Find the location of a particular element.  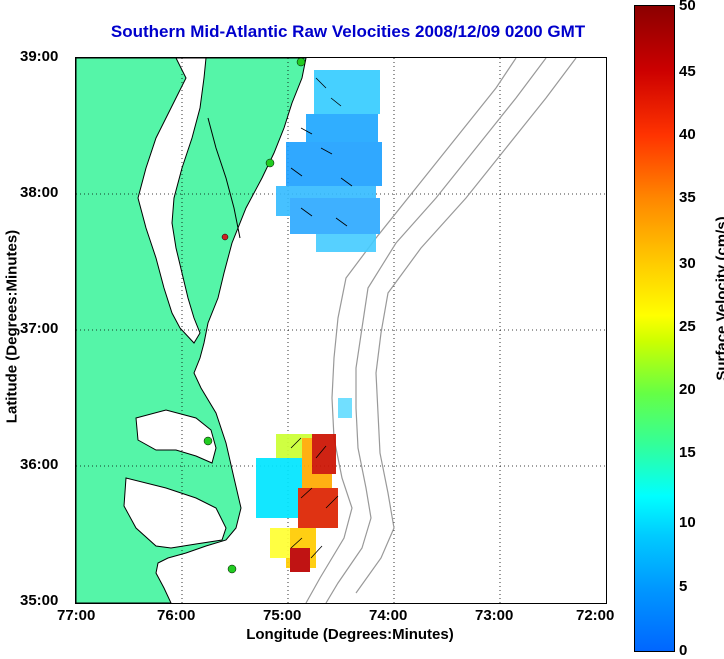

y-tick-label: 39:00 is located at coordinates (39, 56).